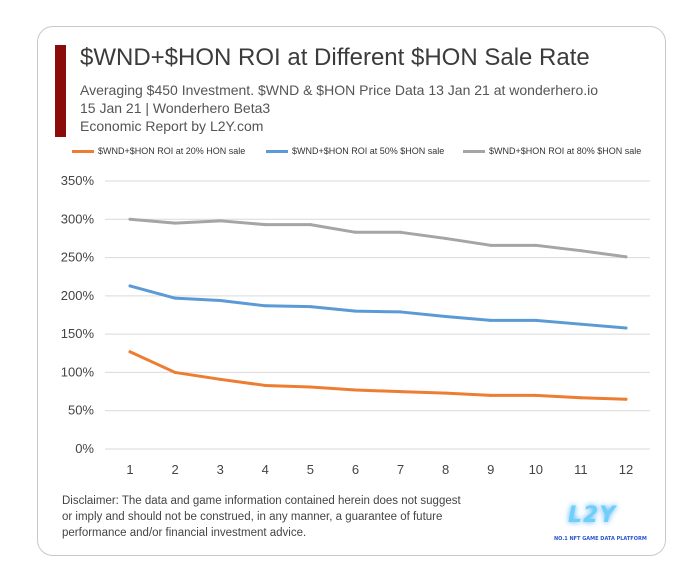 The width and height of the screenshot is (700, 573). What do you see at coordinates (78, 257) in the screenshot?
I see `y-tick-label: 250%` at bounding box center [78, 257].